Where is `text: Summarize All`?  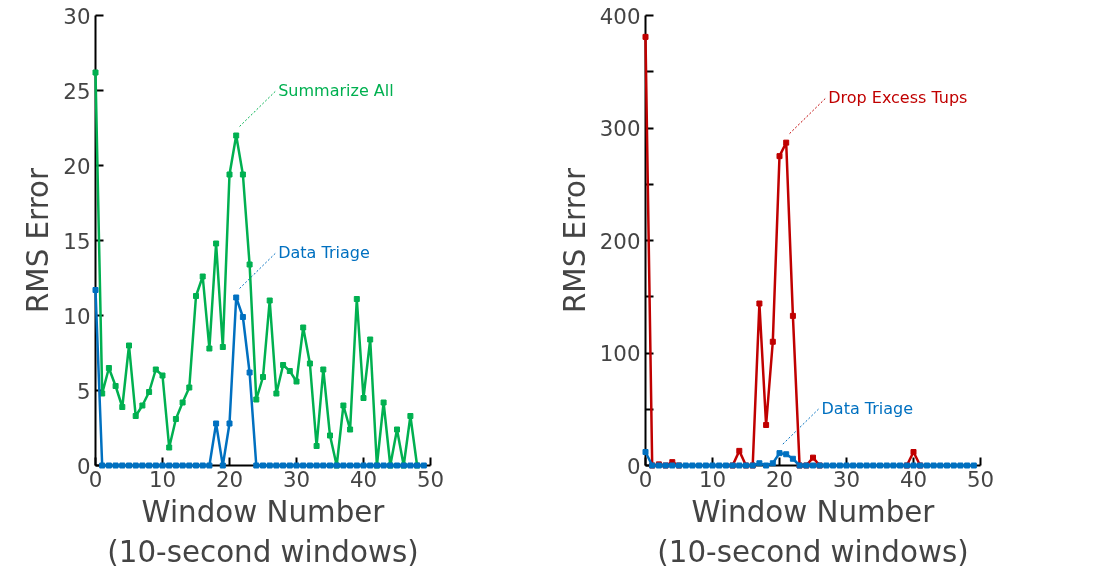 text: Summarize All is located at coordinates (336, 90).